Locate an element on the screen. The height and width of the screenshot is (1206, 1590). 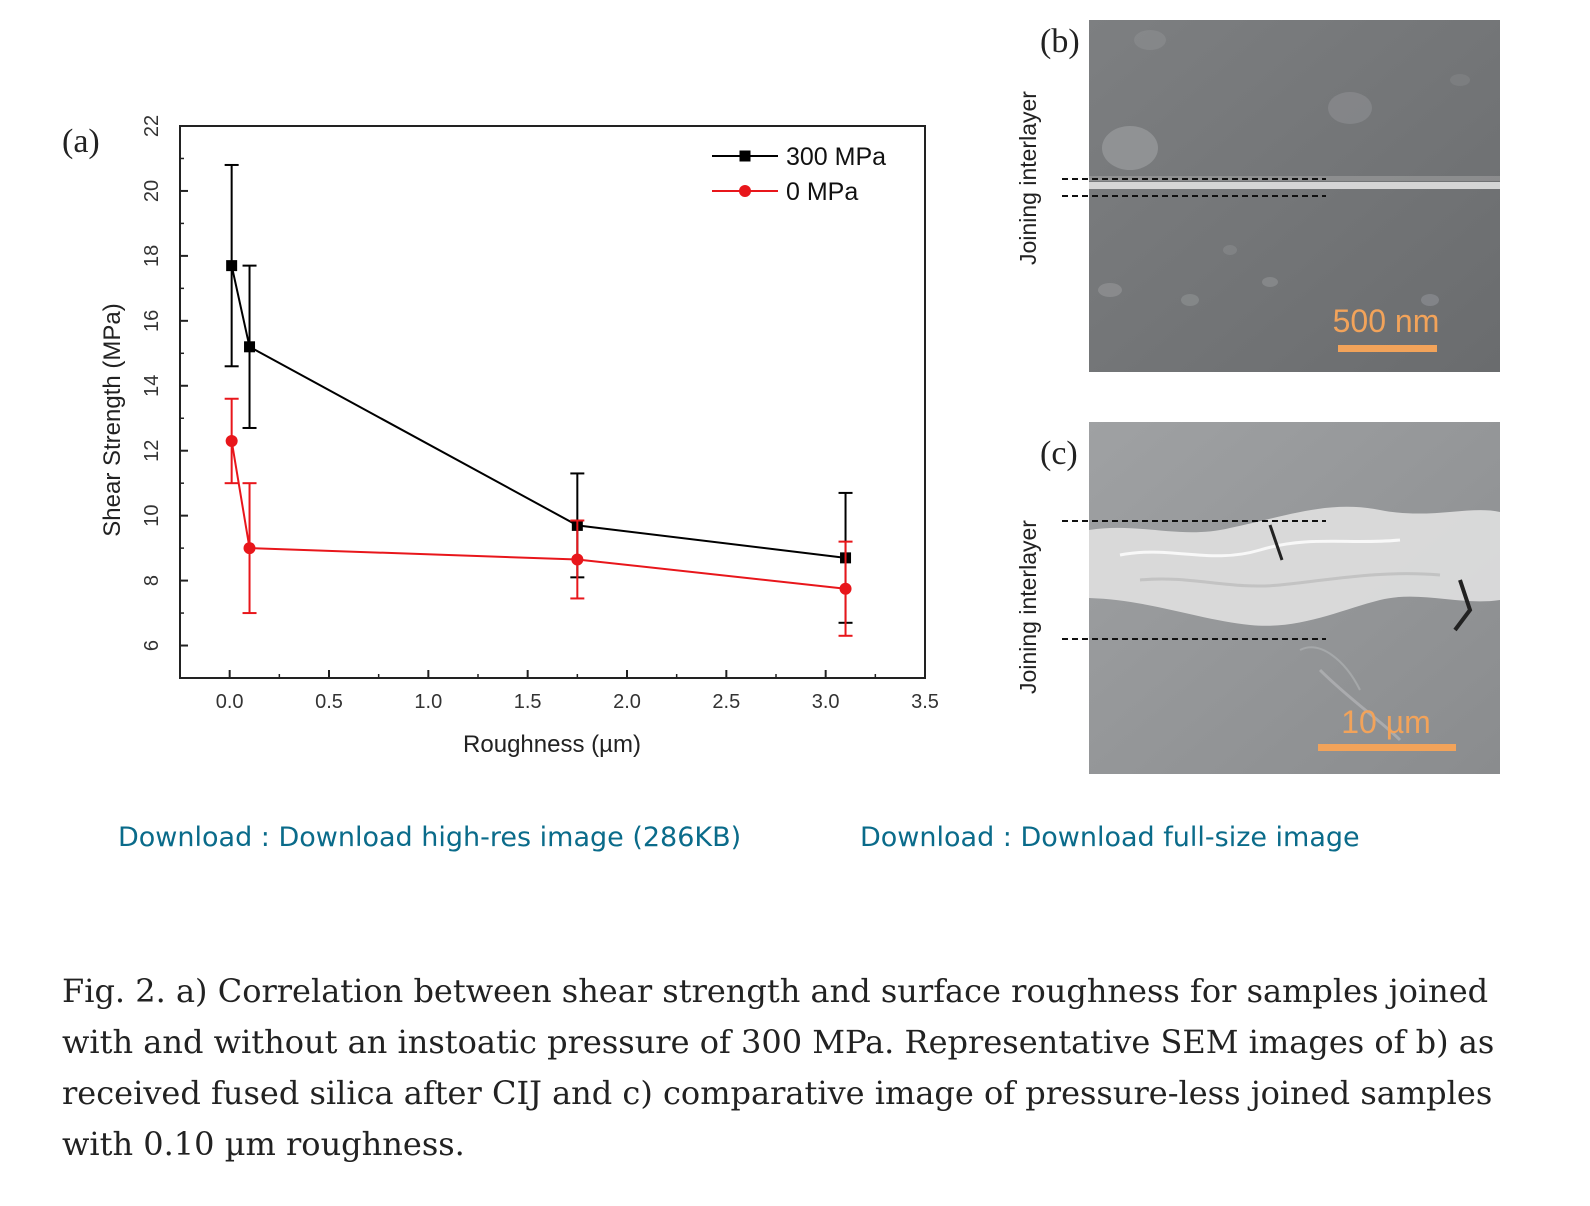
panel-a-label: (a) is located at coordinates (81, 141).